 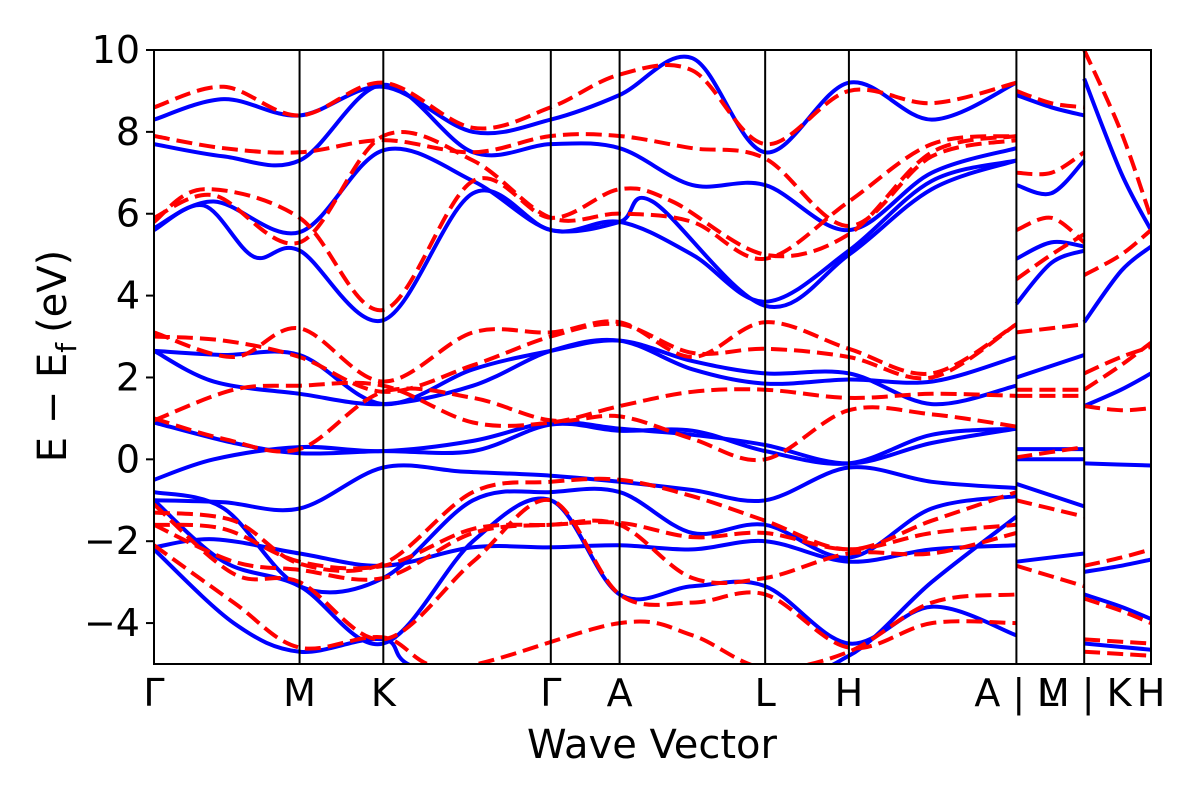 I want to click on x-tick-label-0: Γ, so click(x=153, y=693).